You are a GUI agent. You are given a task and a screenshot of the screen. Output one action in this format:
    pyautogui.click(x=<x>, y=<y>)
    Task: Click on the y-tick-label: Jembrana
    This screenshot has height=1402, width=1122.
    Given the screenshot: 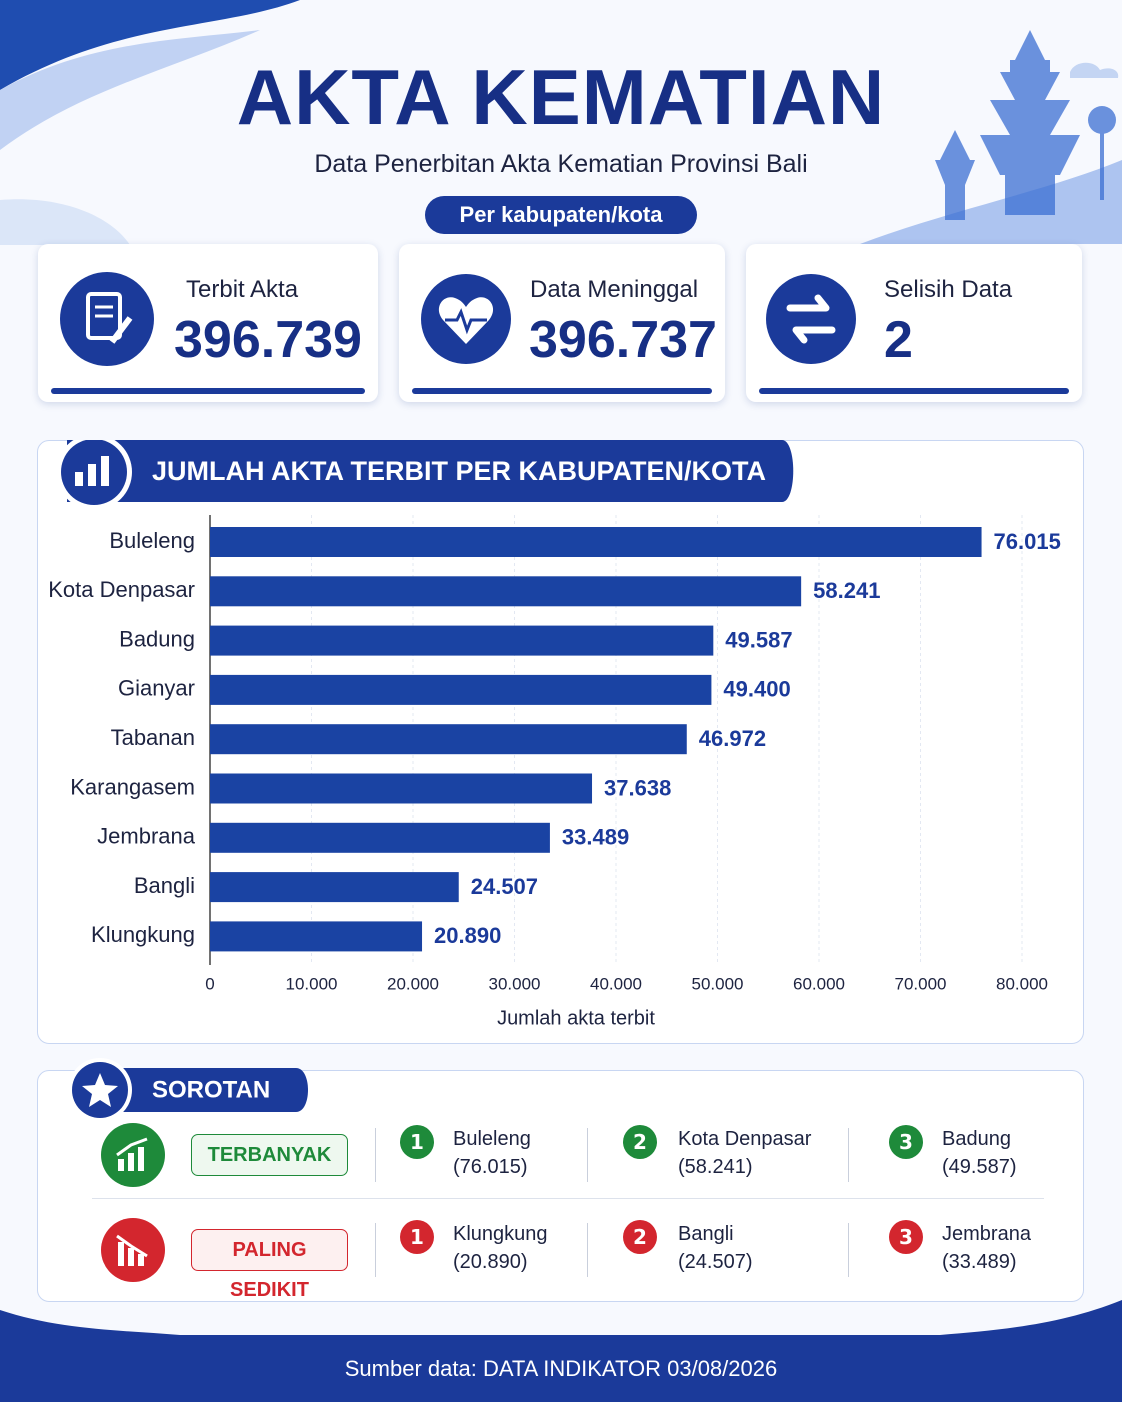 What is the action you would take?
    pyautogui.click(x=146, y=836)
    